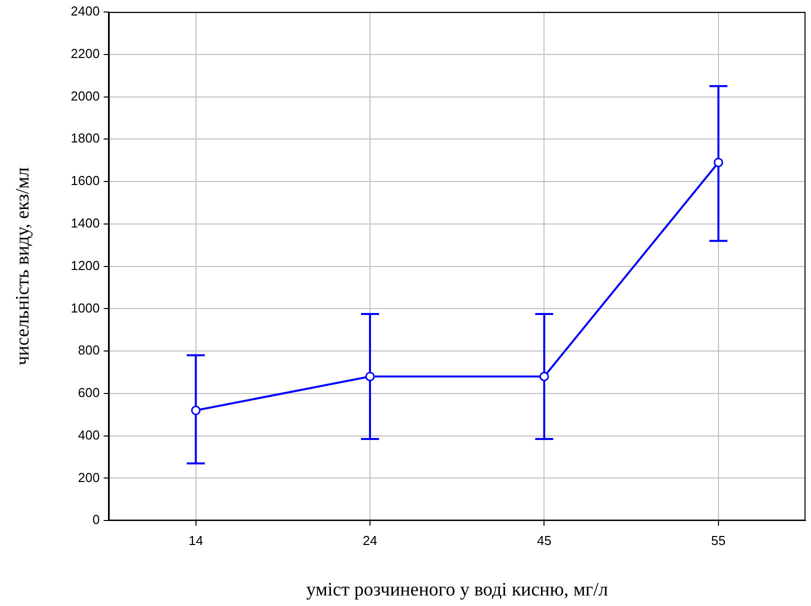  Describe the element at coordinates (85, 180) in the screenshot. I see `y-tick-label: 1600` at that location.